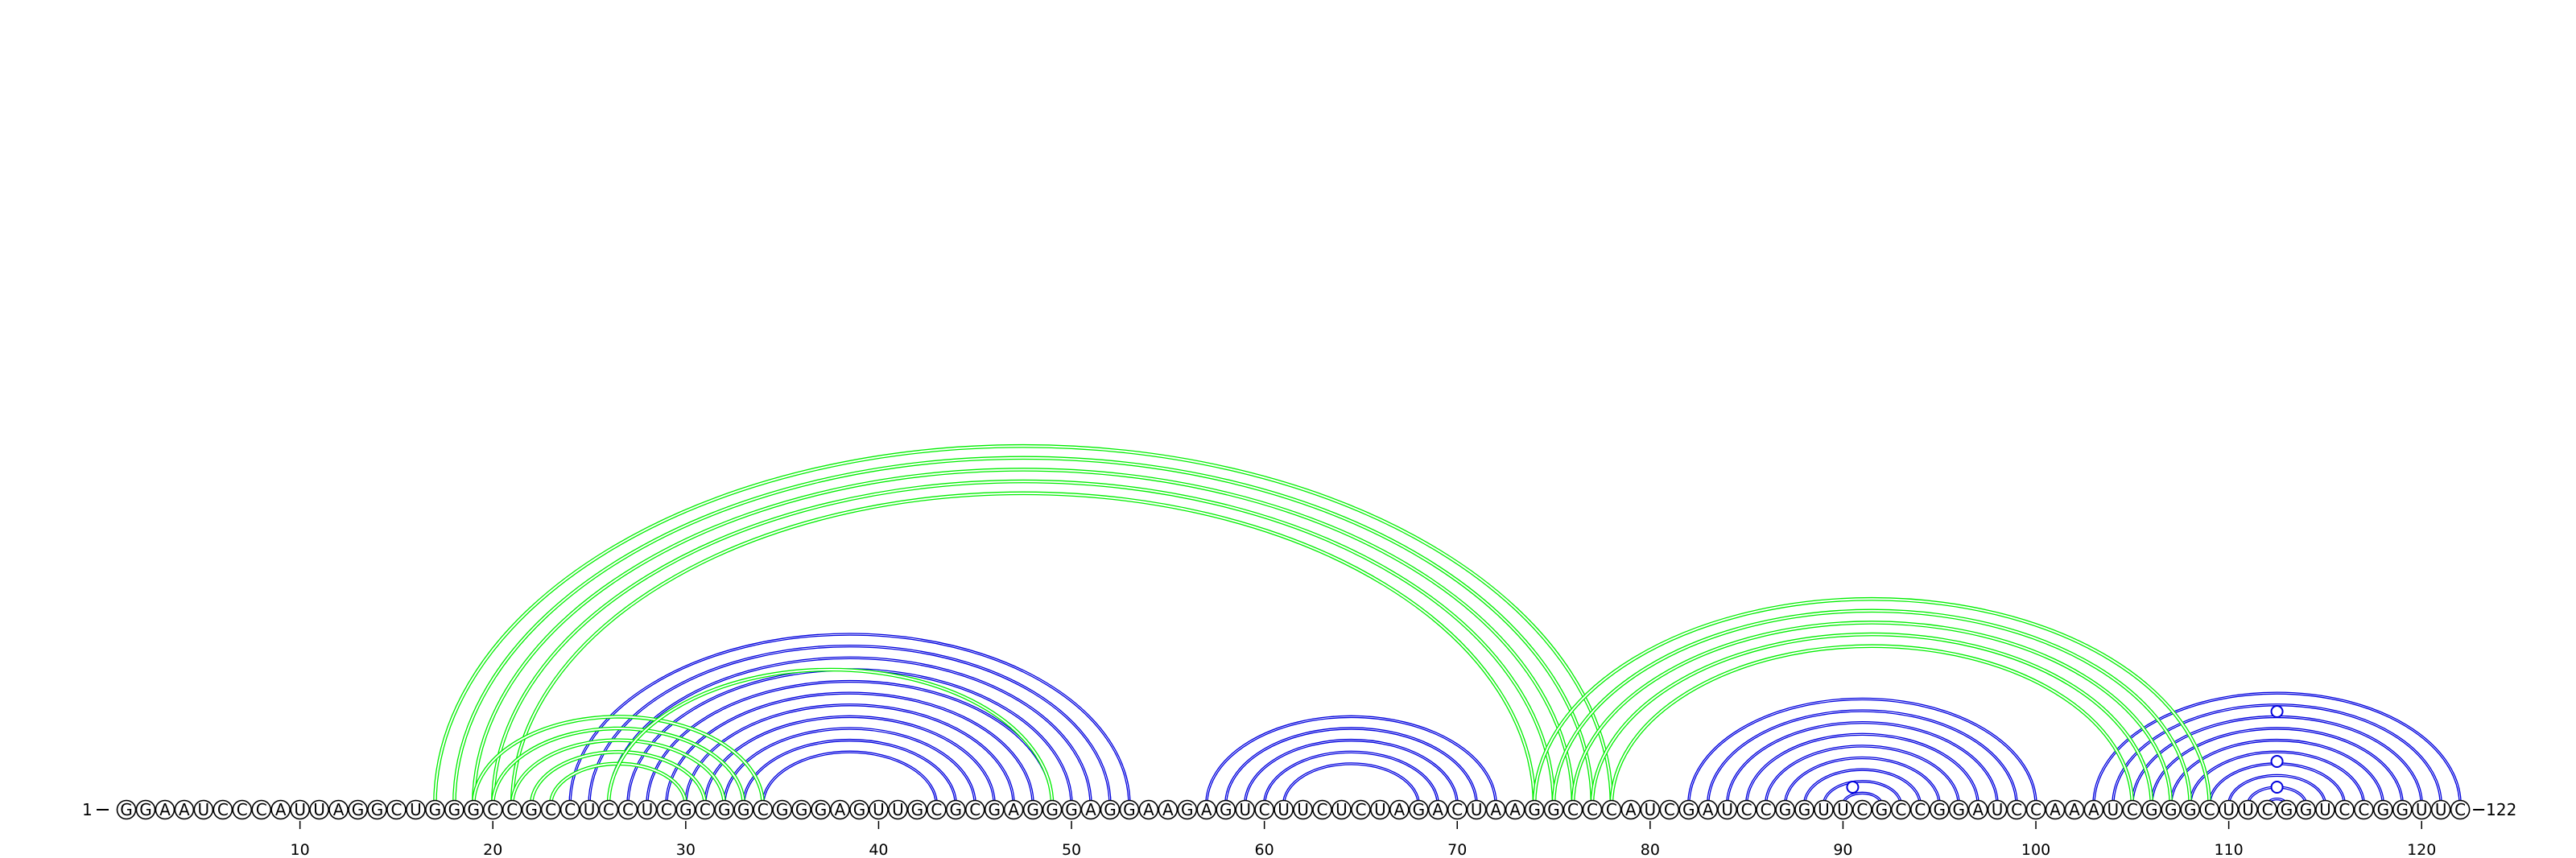 This screenshot has height=858, width=2576. I want to click on tick-label: 30, so click(686, 850).